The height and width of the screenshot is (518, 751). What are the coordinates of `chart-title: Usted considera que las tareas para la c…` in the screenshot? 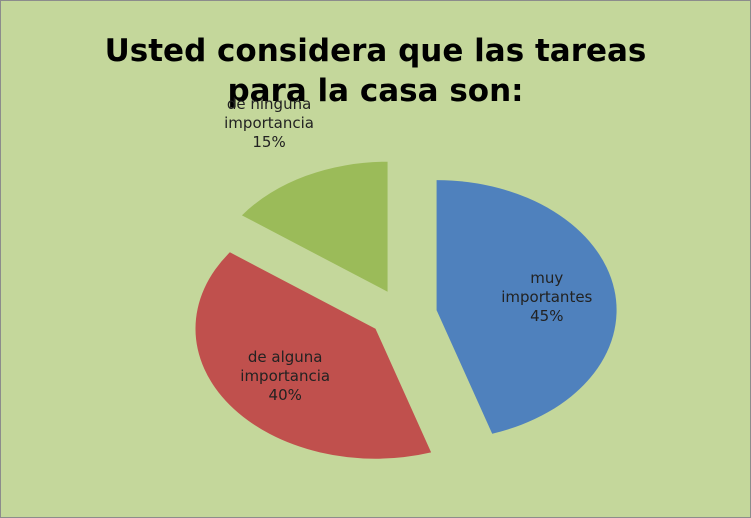 It's located at (375, 71).